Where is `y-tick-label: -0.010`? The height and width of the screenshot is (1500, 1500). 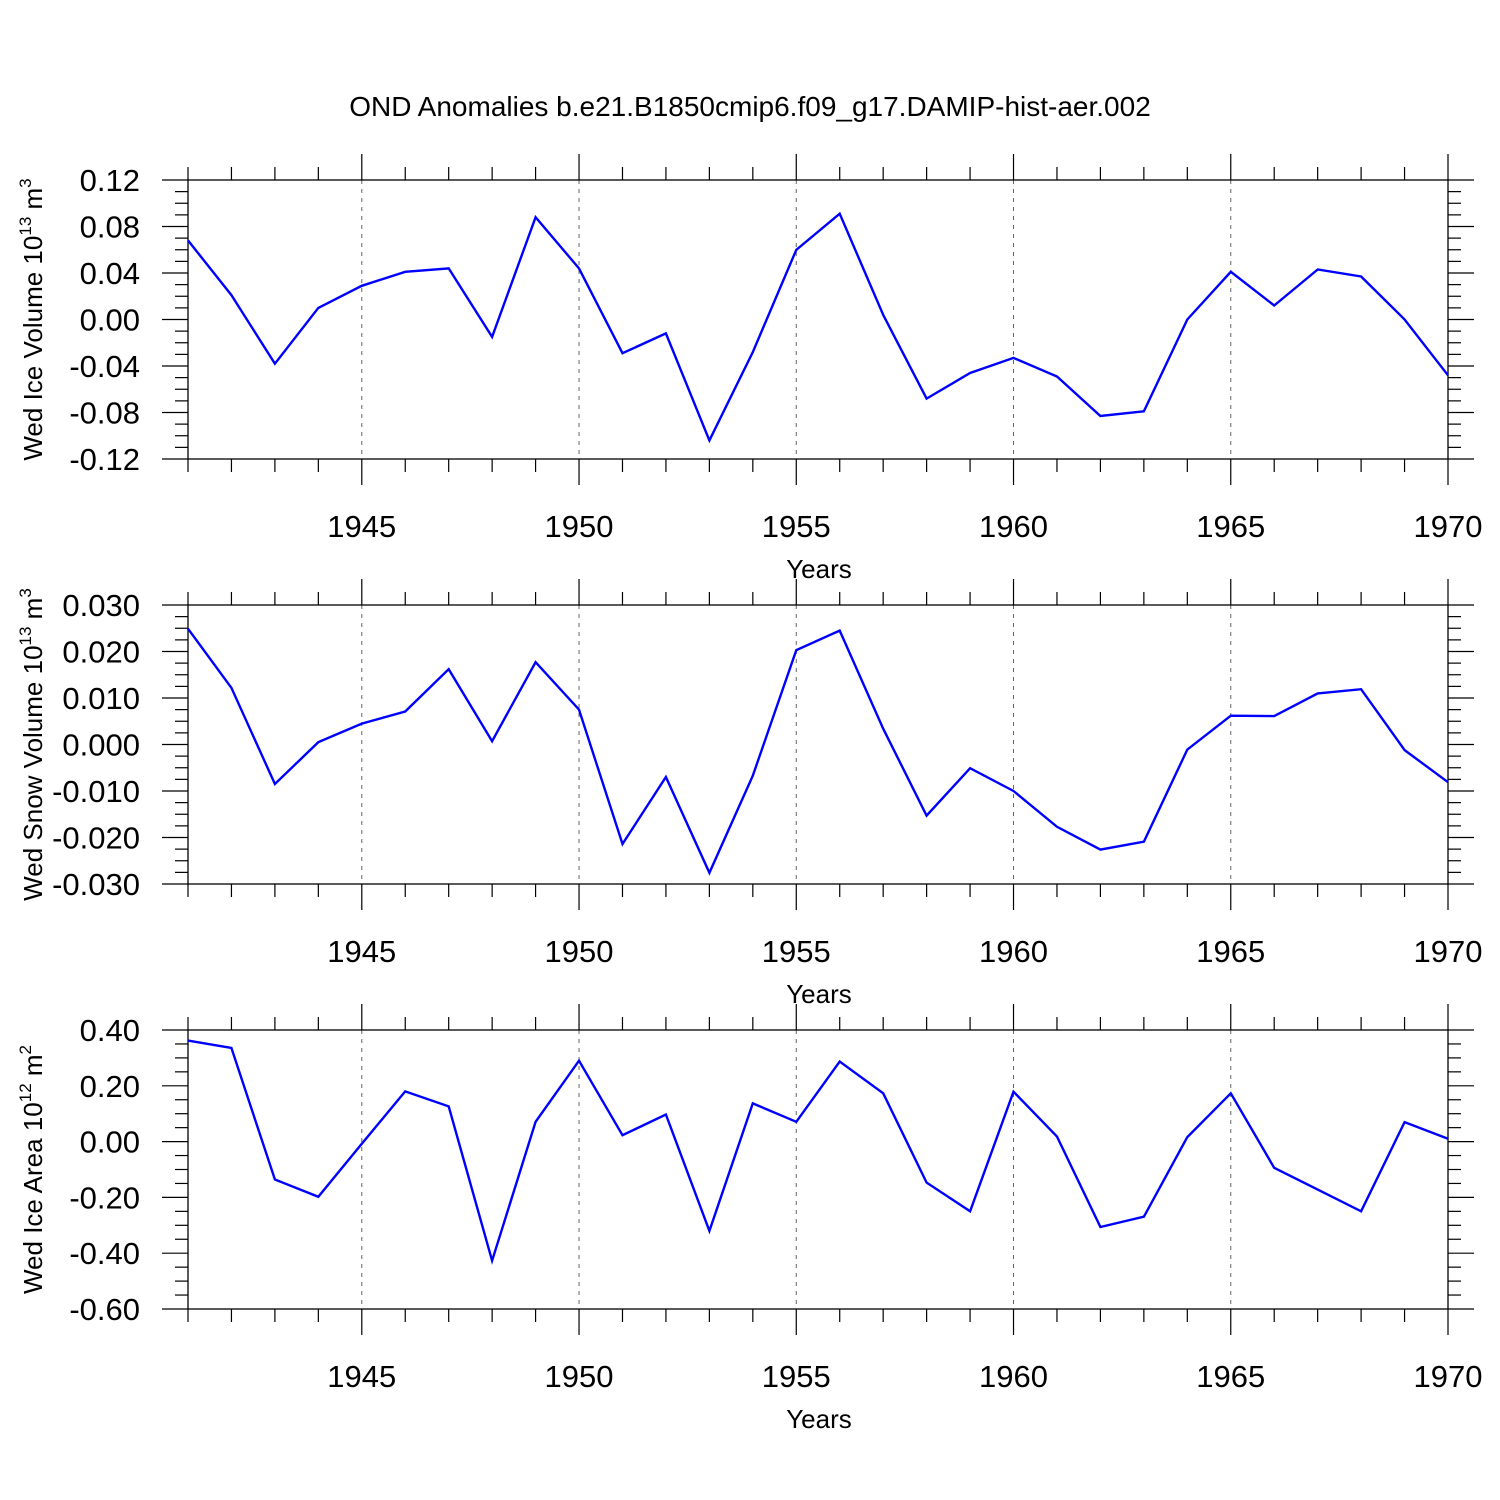 y-tick-label: -0.010 is located at coordinates (96, 791).